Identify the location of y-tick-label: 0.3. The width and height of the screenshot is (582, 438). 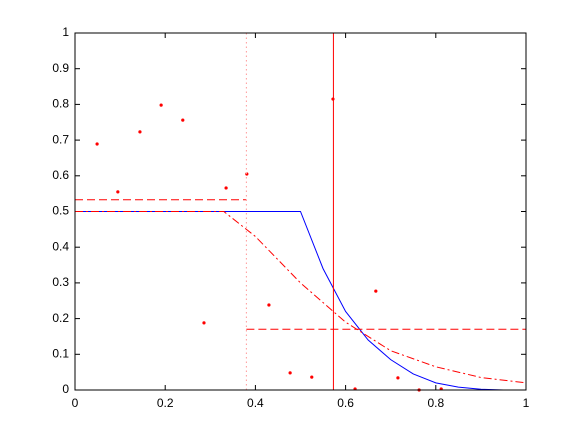
(60, 282).